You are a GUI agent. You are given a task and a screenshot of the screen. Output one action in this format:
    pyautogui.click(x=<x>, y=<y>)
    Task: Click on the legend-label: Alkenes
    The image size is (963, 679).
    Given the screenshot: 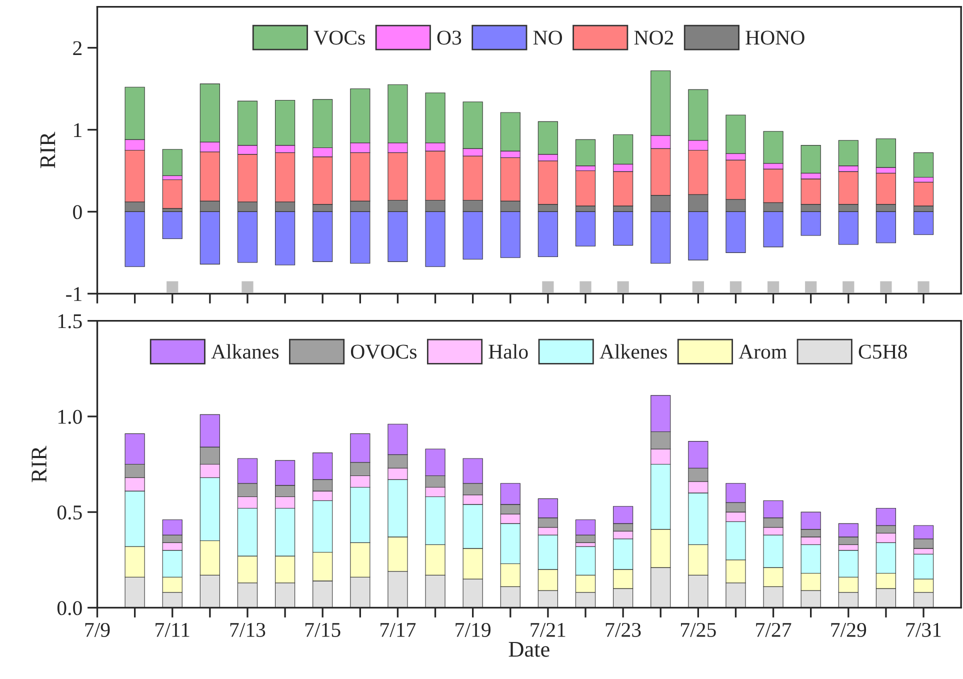 What is the action you would take?
    pyautogui.click(x=633, y=351)
    